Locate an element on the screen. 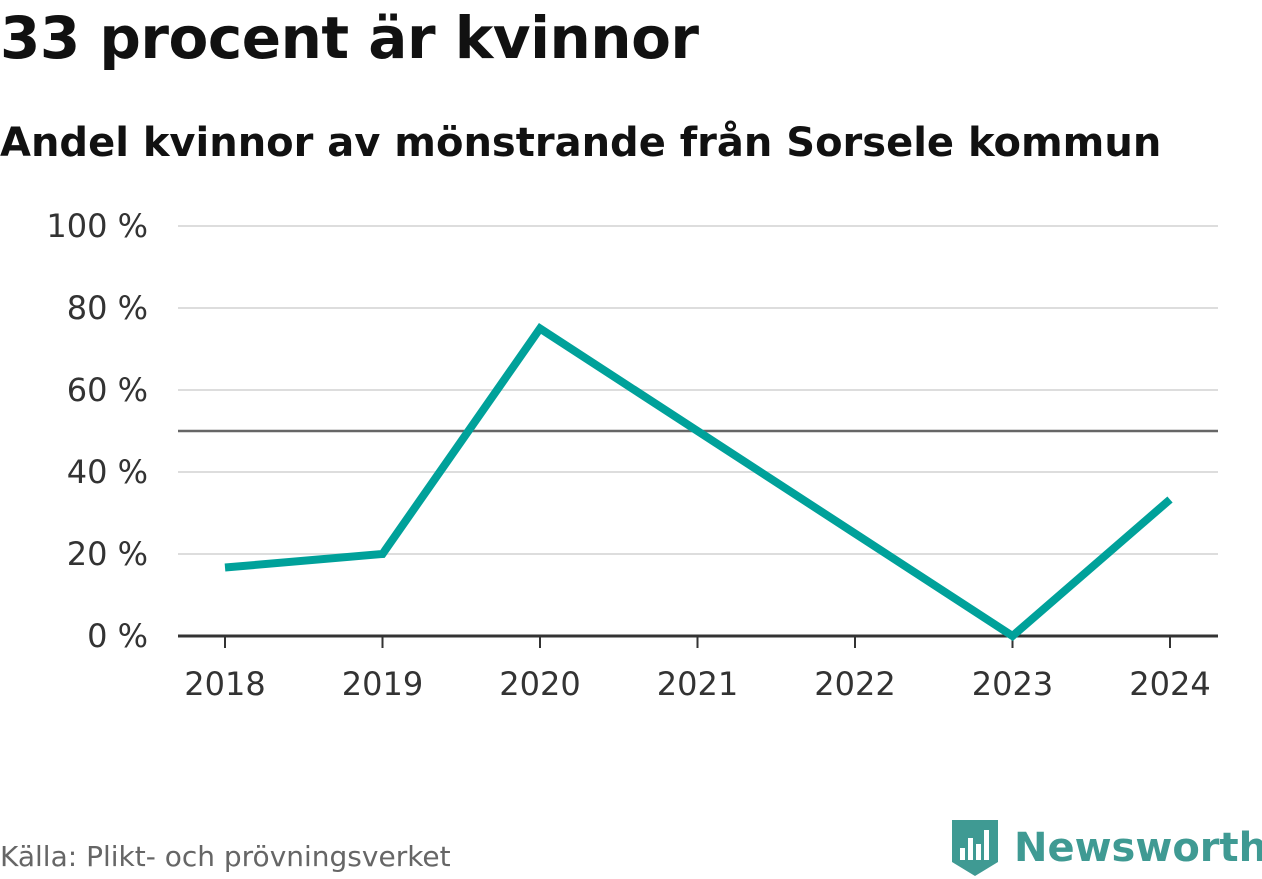 This screenshot has height=879, width=1262. y-tick-label: 100 % is located at coordinates (97, 226).